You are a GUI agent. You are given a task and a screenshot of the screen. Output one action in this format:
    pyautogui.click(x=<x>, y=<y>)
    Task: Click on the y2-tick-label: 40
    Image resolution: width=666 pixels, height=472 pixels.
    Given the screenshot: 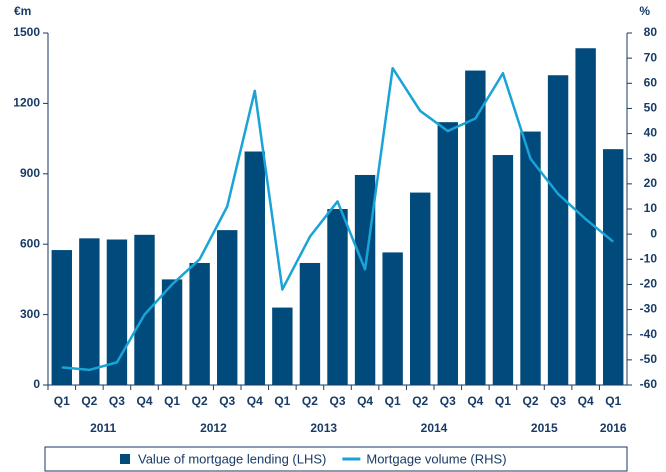 What is the action you would take?
    pyautogui.click(x=651, y=133)
    